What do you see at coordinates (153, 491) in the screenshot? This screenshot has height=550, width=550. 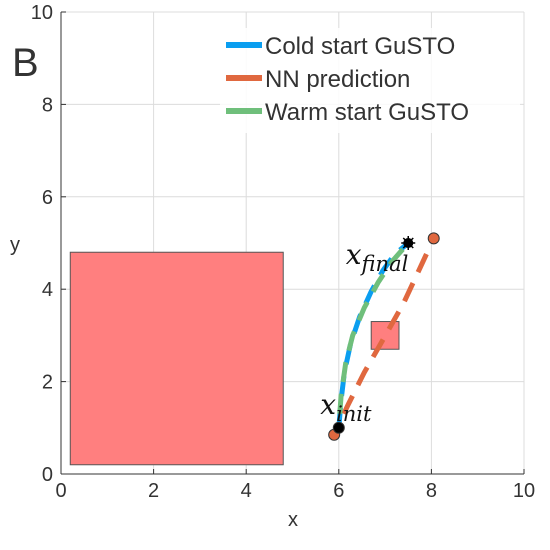 I see `x-tick-label: 2` at bounding box center [153, 491].